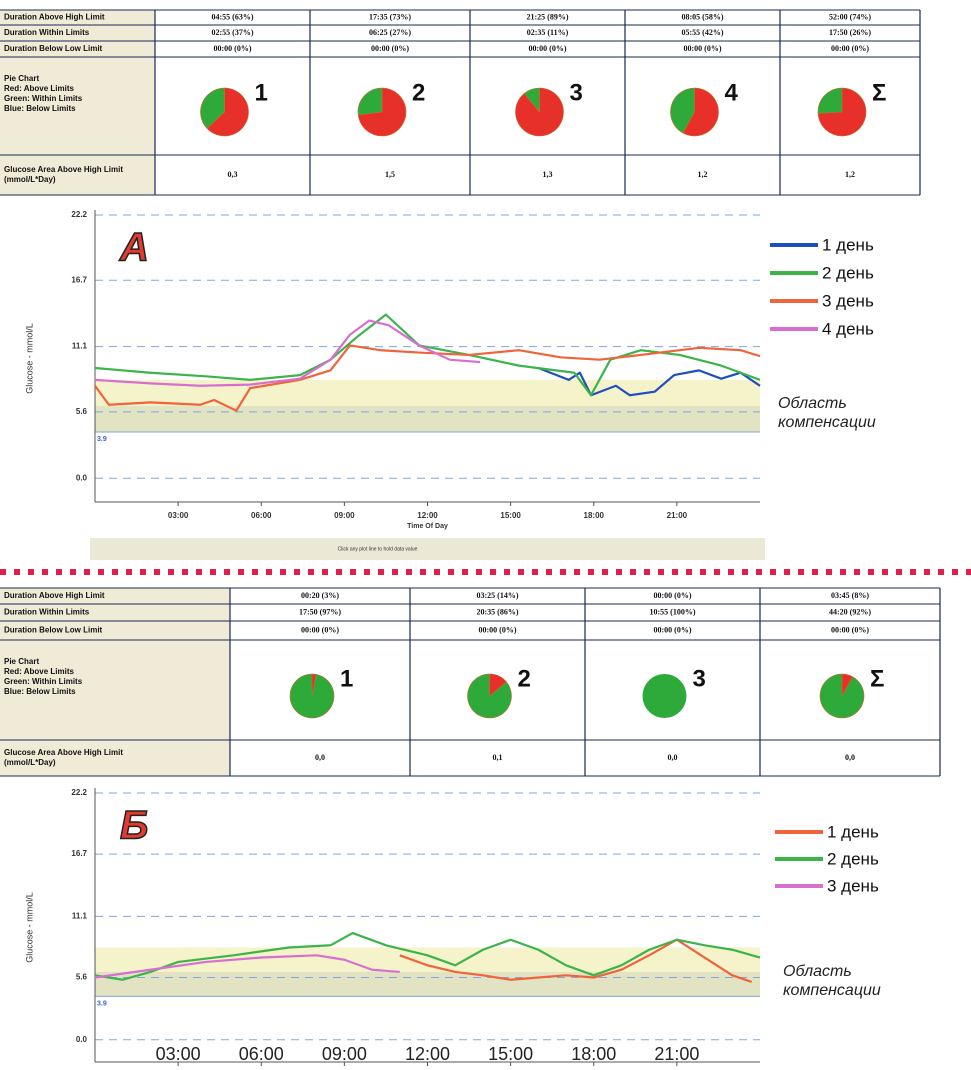  Describe the element at coordinates (427, 549) in the screenshot. I see `note-box` at that location.